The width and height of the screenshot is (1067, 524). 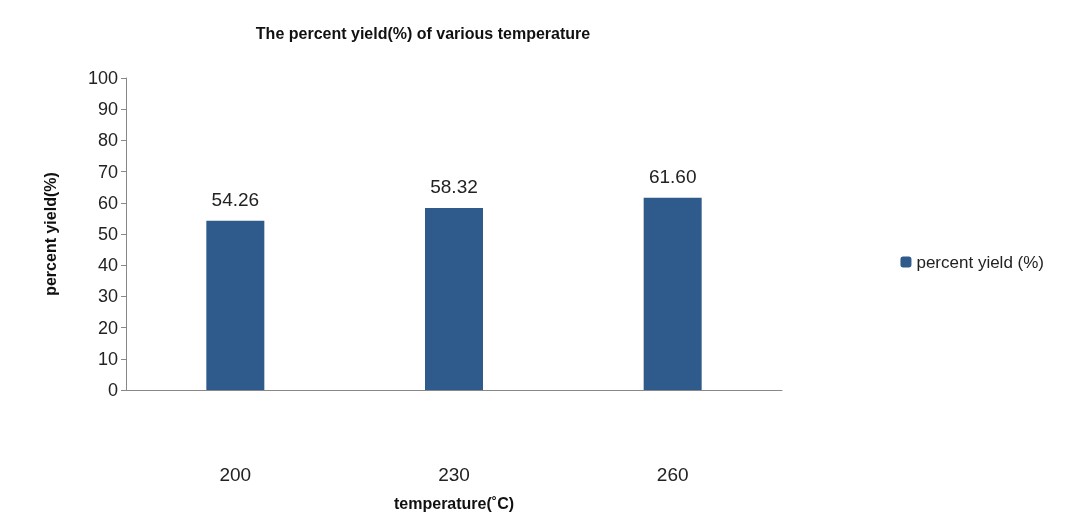 What do you see at coordinates (235, 474) in the screenshot?
I see `x-tick-label: 200` at bounding box center [235, 474].